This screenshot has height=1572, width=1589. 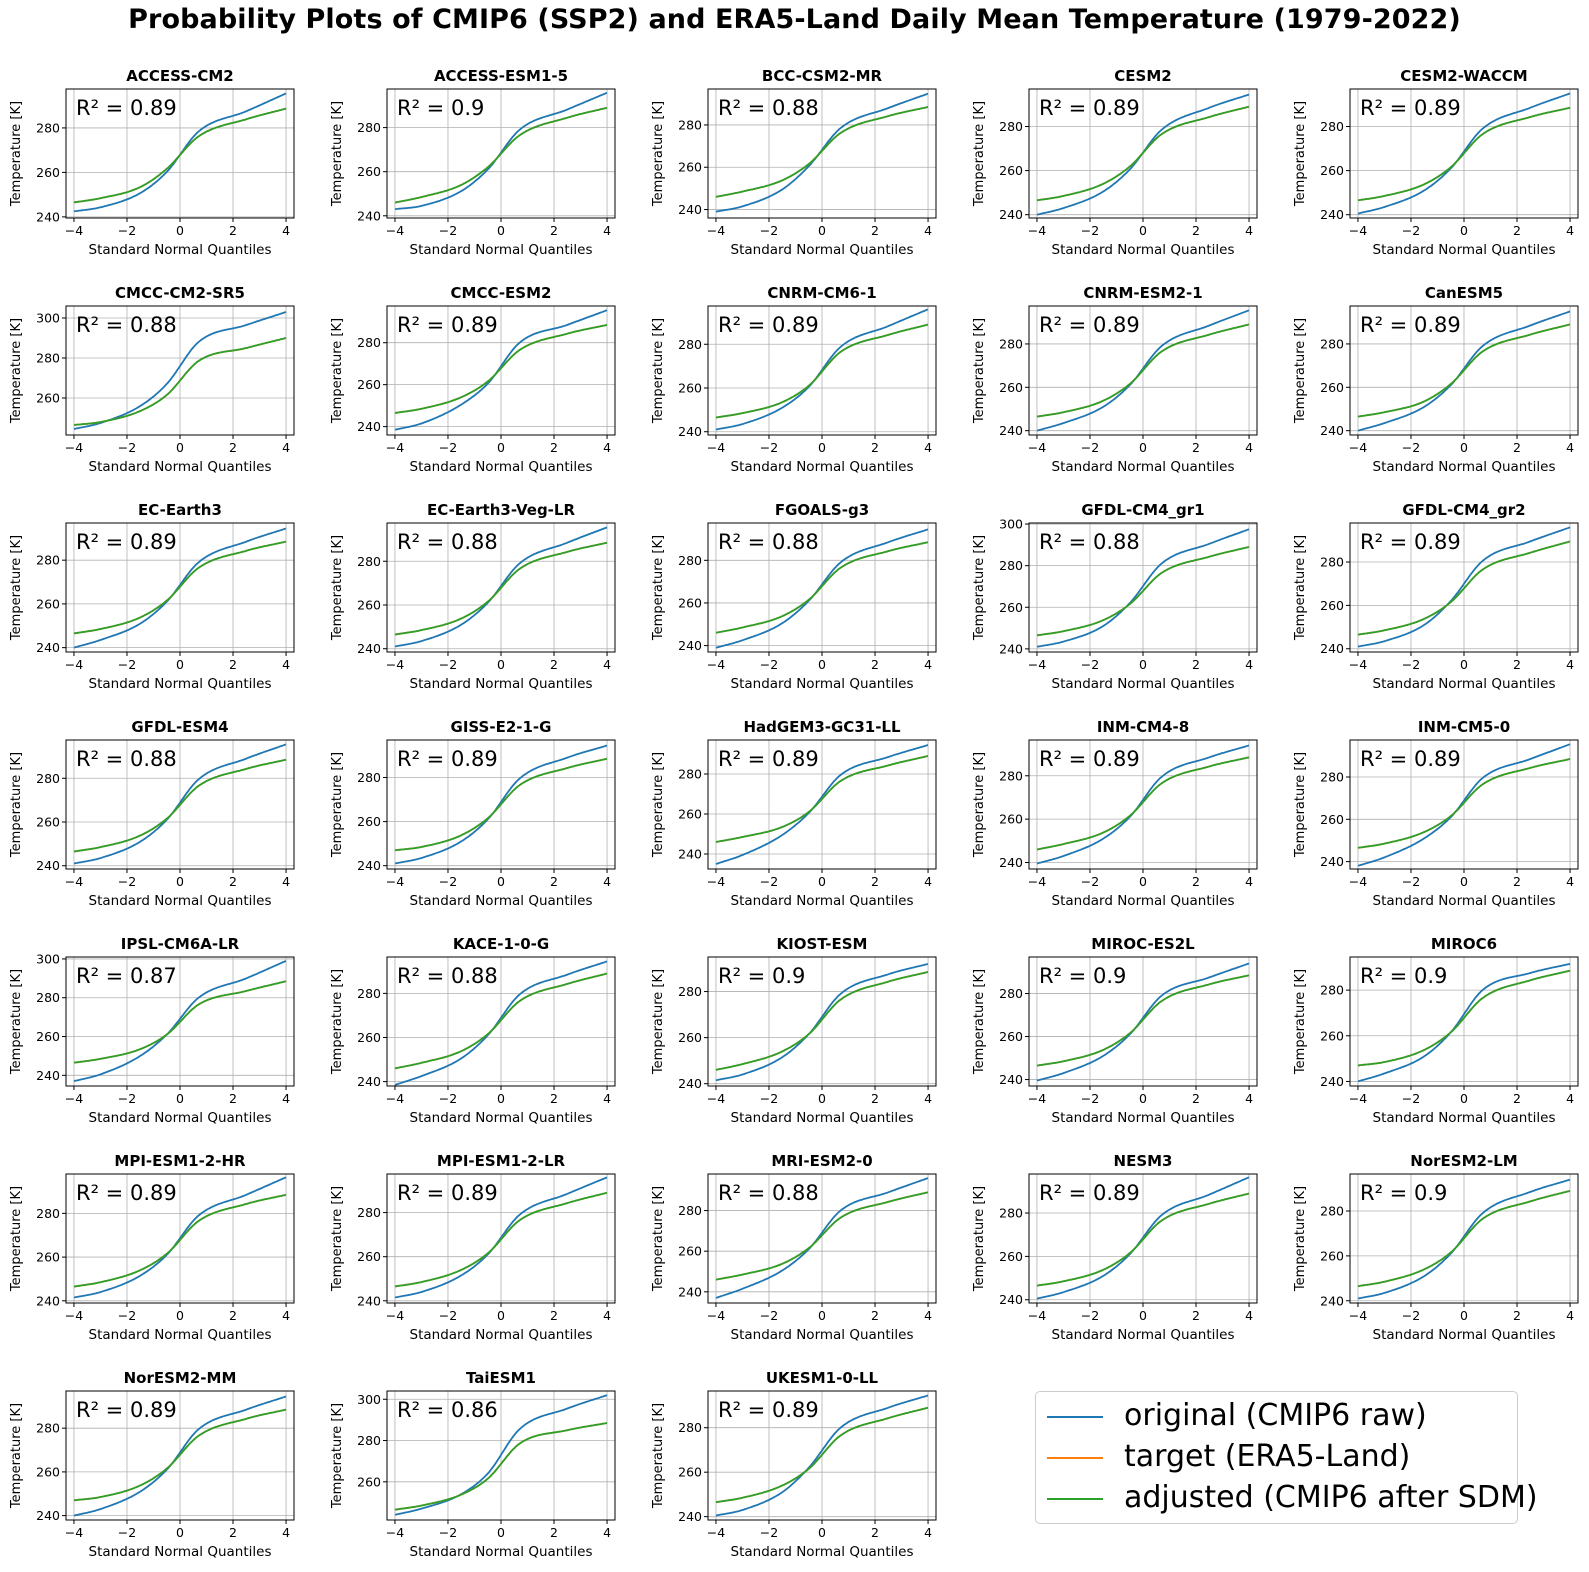 What do you see at coordinates (1075, 1458) in the screenshot?
I see `legend-swatch-target` at bounding box center [1075, 1458].